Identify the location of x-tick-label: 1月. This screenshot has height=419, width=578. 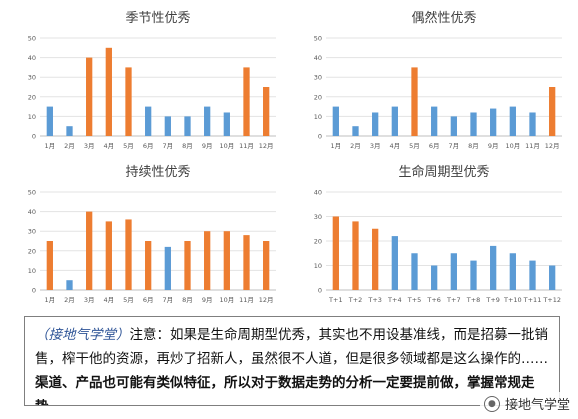
(336, 146).